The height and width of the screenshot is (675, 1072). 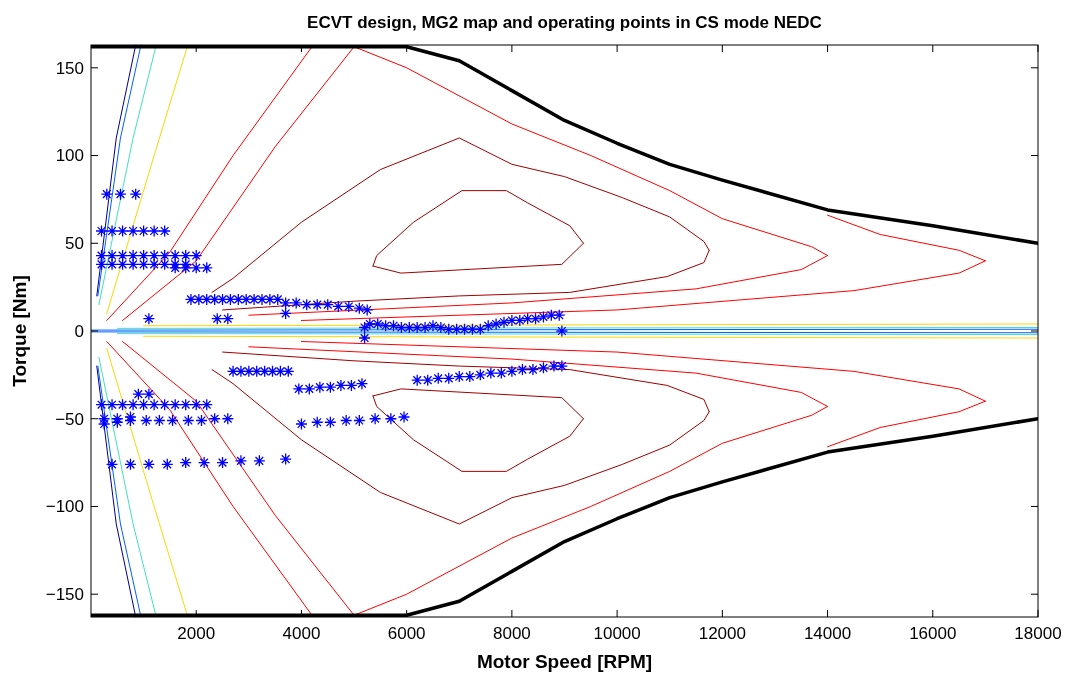 I want to click on x-tick-label: 2000, so click(x=196, y=633).